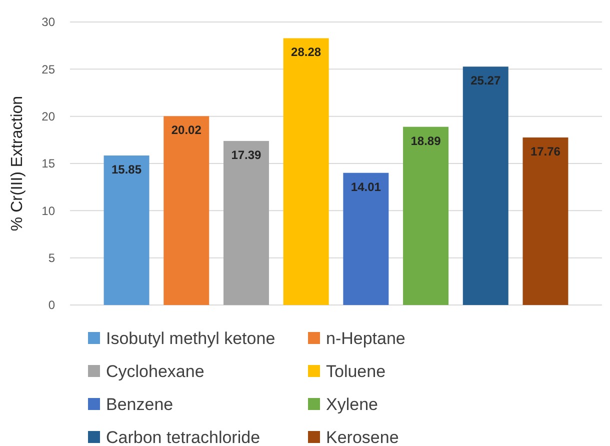  What do you see at coordinates (545, 151) in the screenshot?
I see `data-label: 17.76` at bounding box center [545, 151].